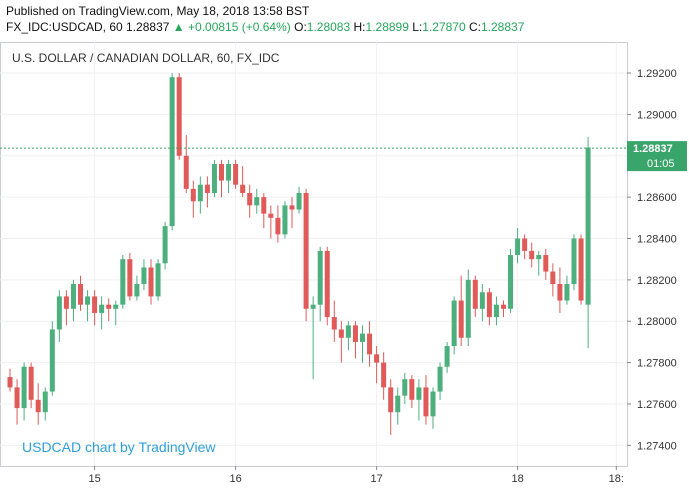 This screenshot has height=499, width=689. I want to click on x-axis: 15 16 17 18 18:, so click(356, 475).